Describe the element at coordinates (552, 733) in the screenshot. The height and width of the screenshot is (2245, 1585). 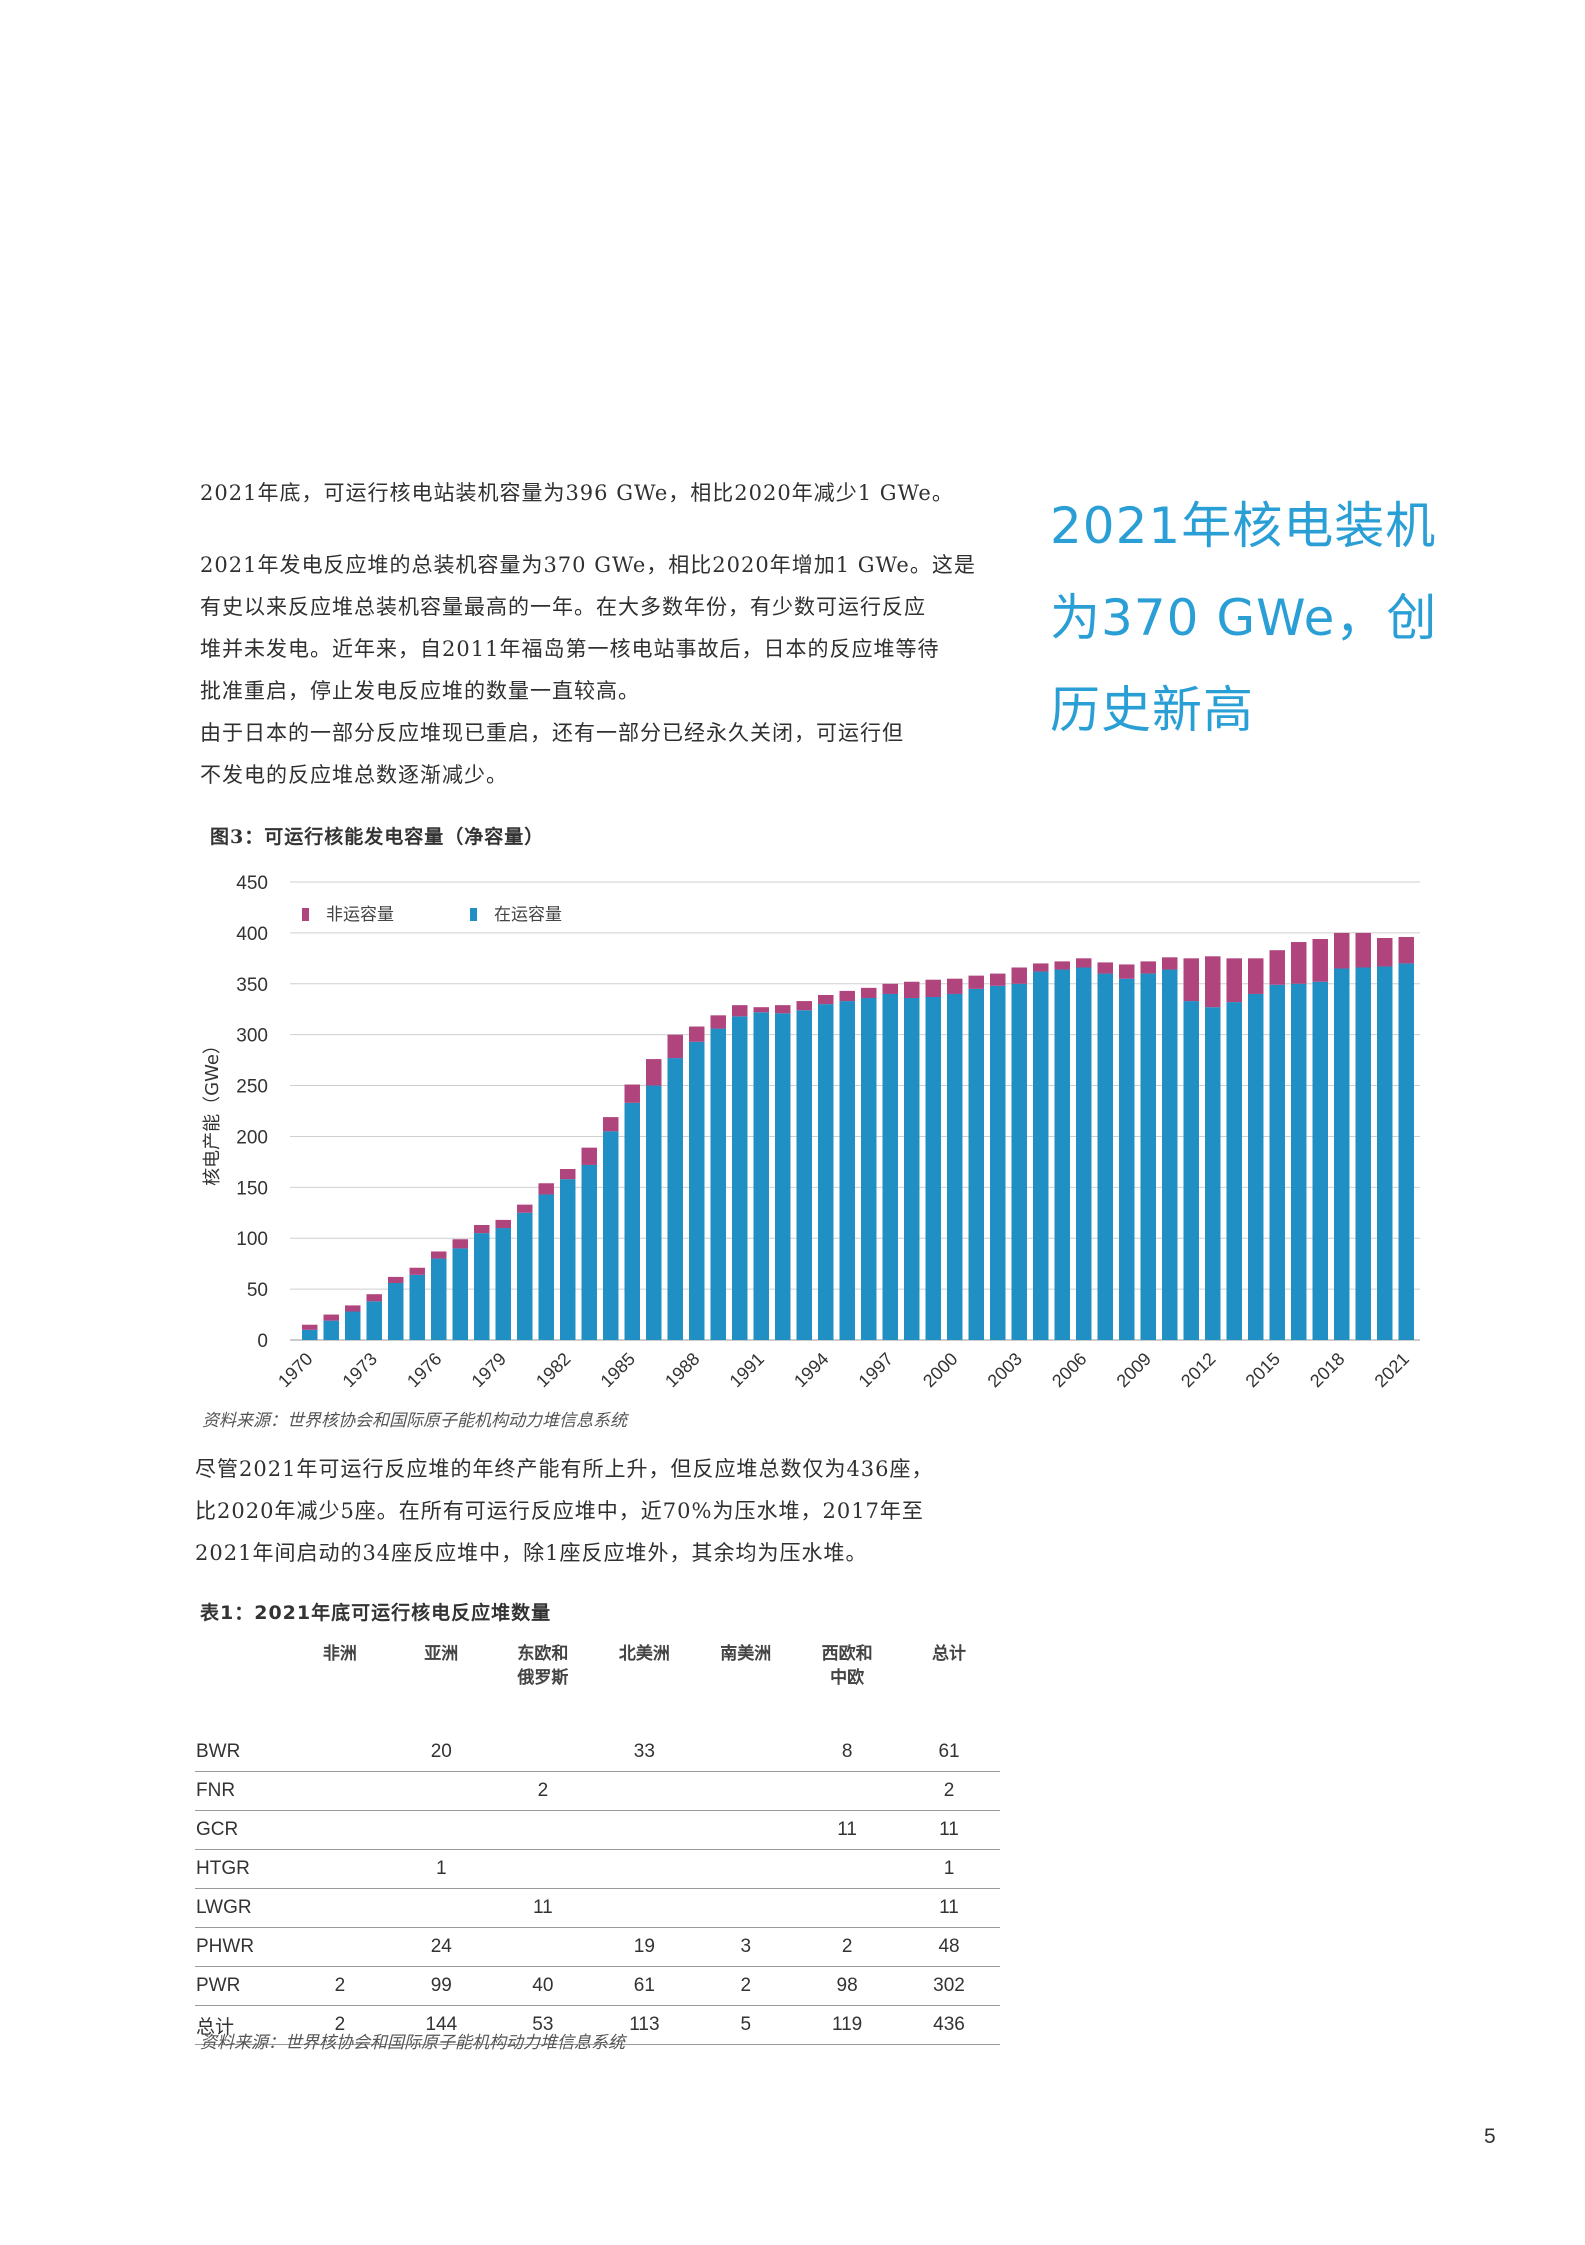
I see `text-line: 由于日本的一部分反应堆现已重启，还有一部分已经永久关闭，可运行但` at that location.